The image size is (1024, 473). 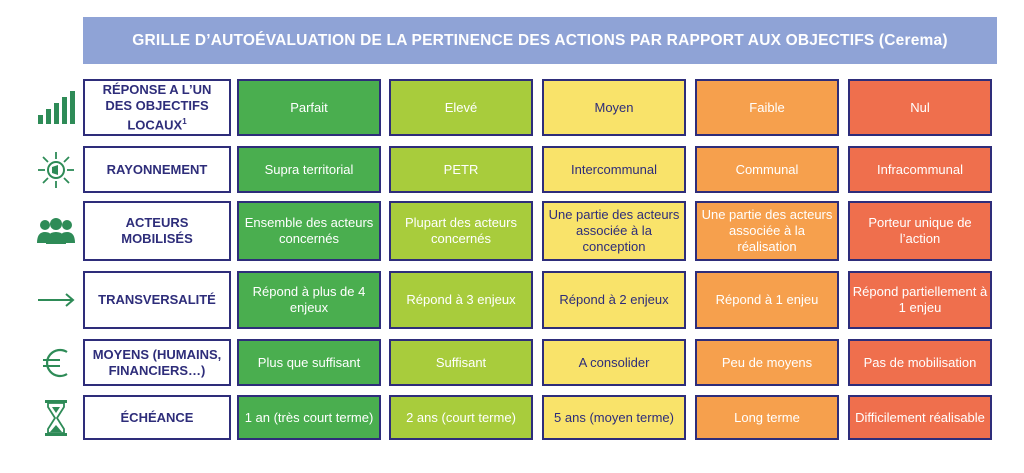 What do you see at coordinates (614, 417) in the screenshot?
I see `cell-level-3: 5 ans (moyen terme)` at bounding box center [614, 417].